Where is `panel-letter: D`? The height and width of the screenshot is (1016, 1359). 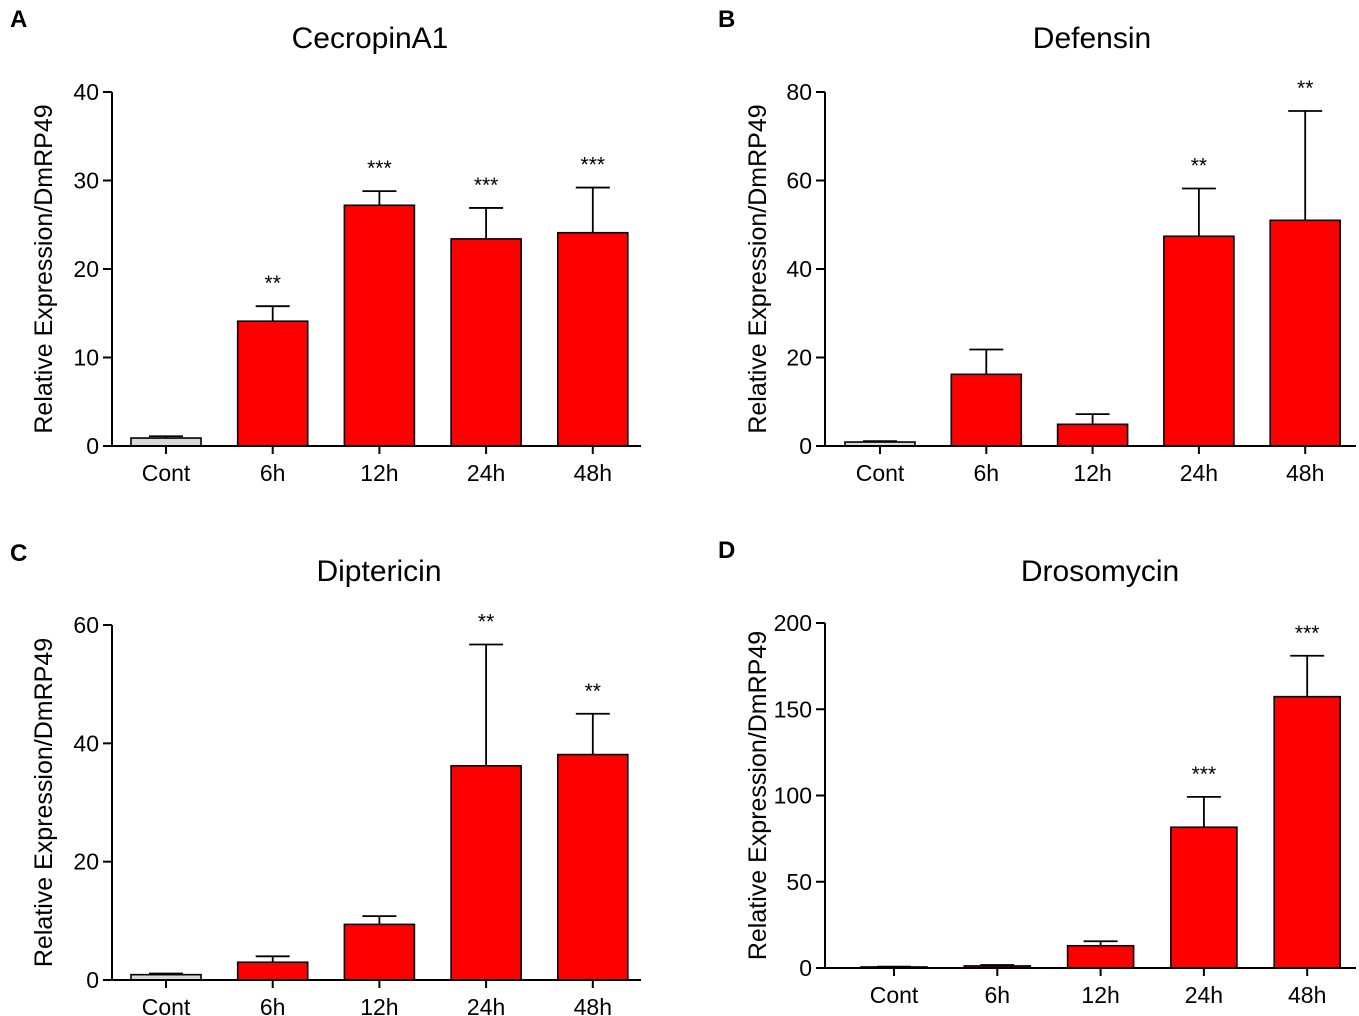 panel-letter: D is located at coordinates (726, 550).